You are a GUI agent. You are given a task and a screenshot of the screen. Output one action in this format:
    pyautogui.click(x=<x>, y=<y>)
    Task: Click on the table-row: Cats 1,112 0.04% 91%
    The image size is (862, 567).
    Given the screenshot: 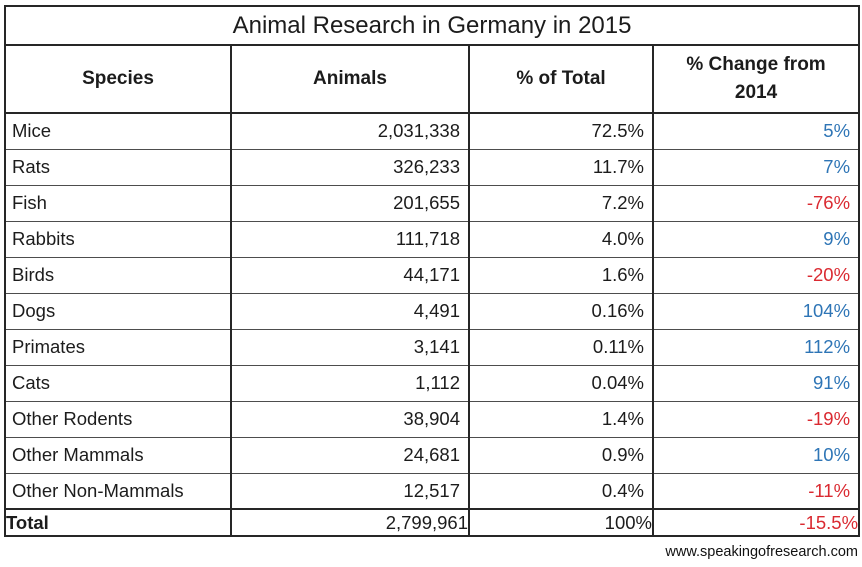 What is the action you would take?
    pyautogui.click(x=432, y=383)
    